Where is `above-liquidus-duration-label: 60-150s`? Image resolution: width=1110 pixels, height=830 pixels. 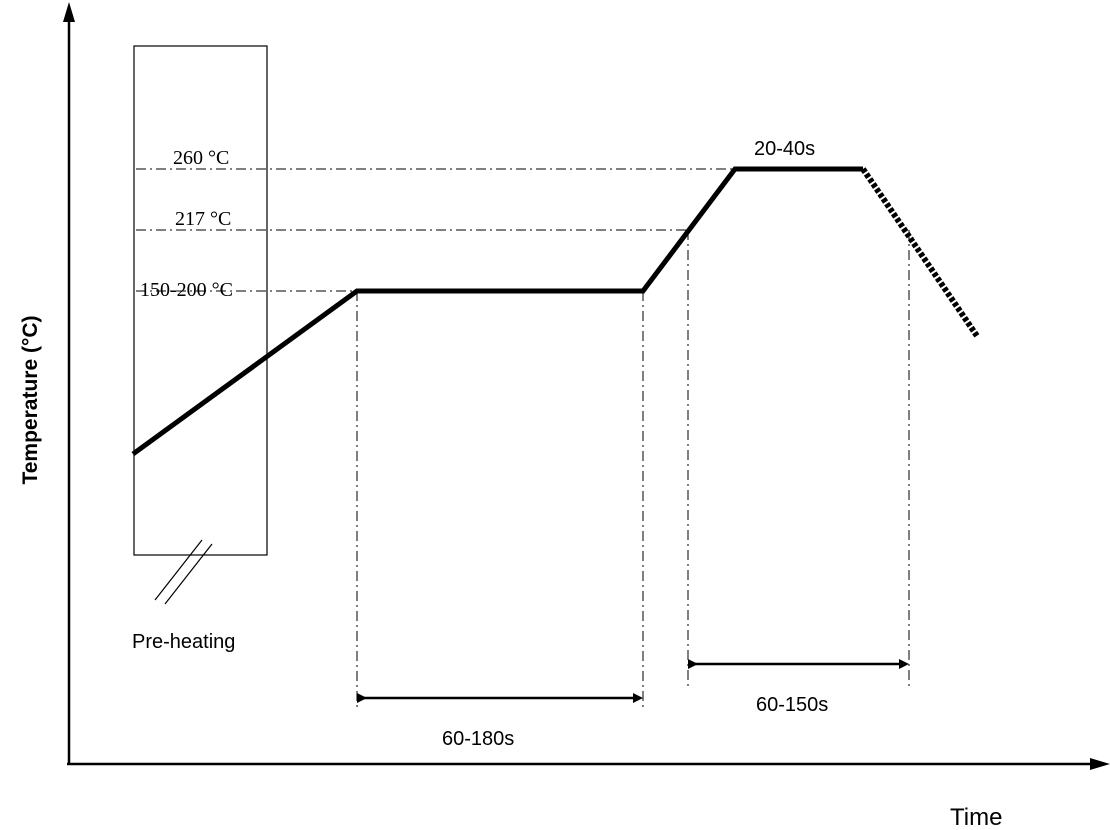 above-liquidus-duration-label: 60-150s is located at coordinates (792, 705).